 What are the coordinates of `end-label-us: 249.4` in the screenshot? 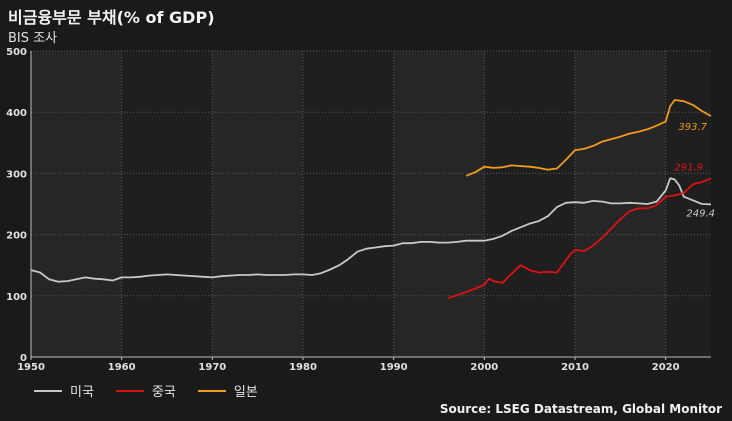 It's located at (700, 213).